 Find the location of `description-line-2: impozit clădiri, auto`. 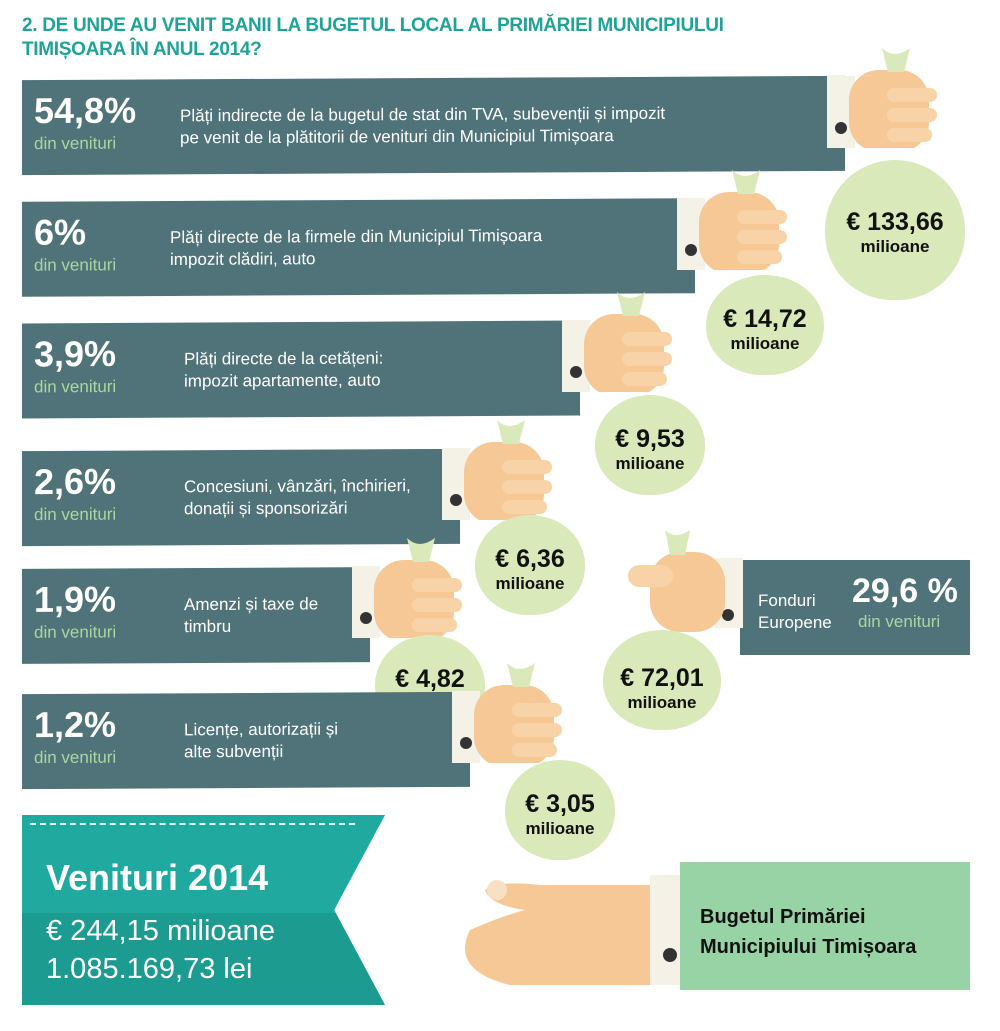

description-line-2: impozit clădiri, auto is located at coordinates (243, 259).